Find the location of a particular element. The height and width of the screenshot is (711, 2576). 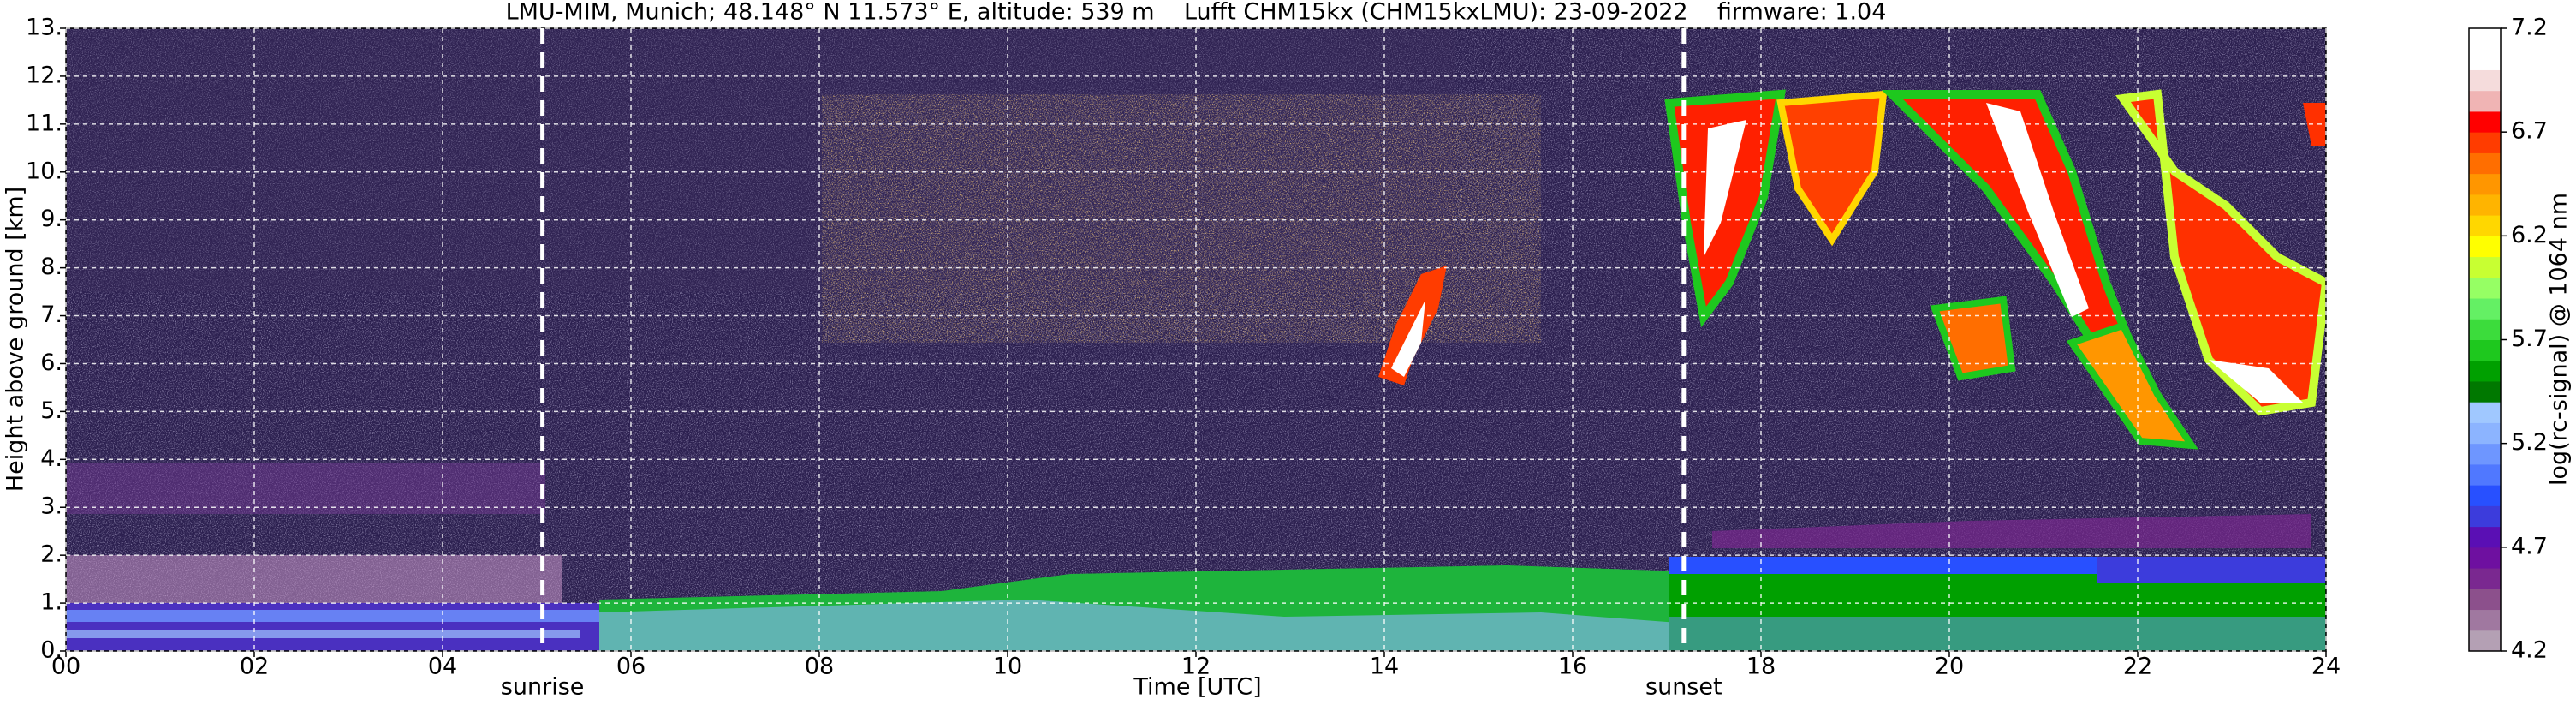

y-tick-label: 3. is located at coordinates (51, 507).